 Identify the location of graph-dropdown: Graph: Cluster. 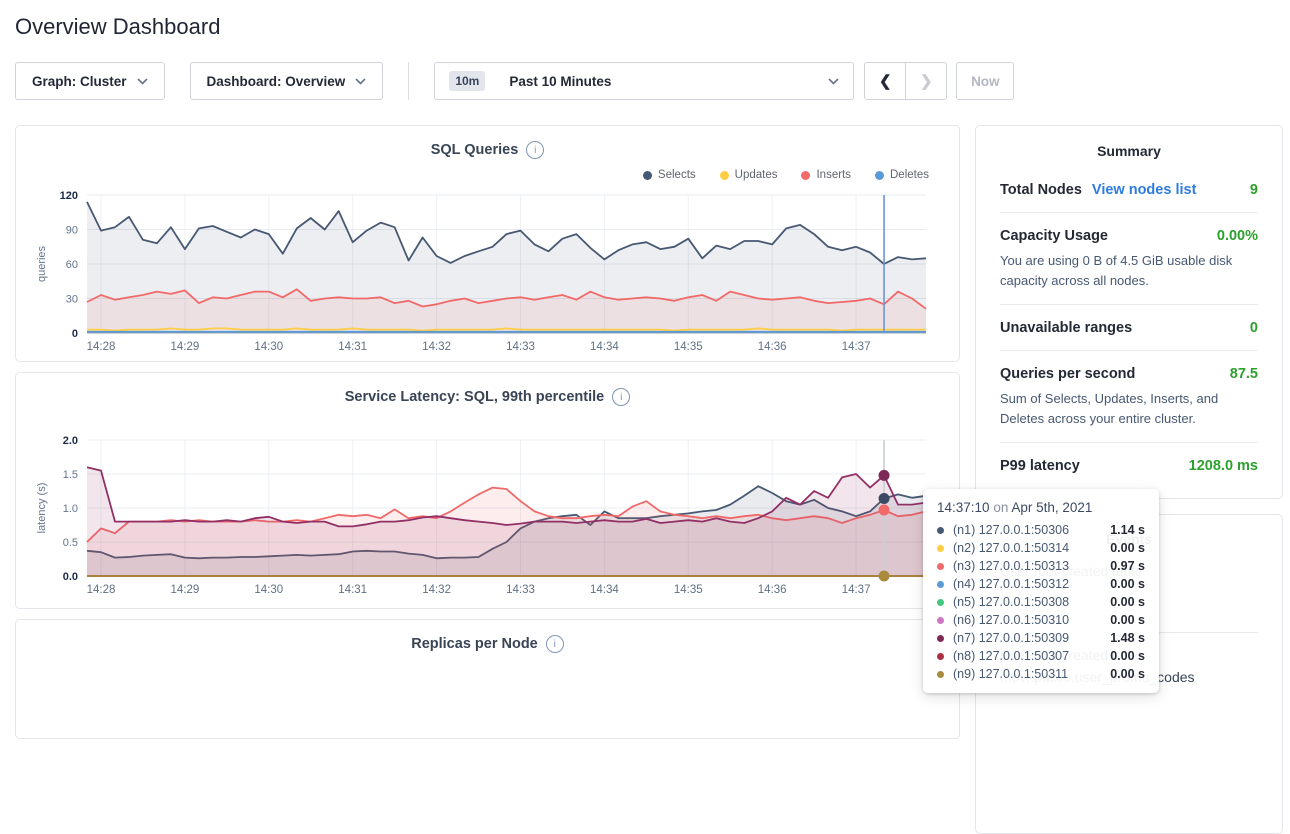
(90, 81).